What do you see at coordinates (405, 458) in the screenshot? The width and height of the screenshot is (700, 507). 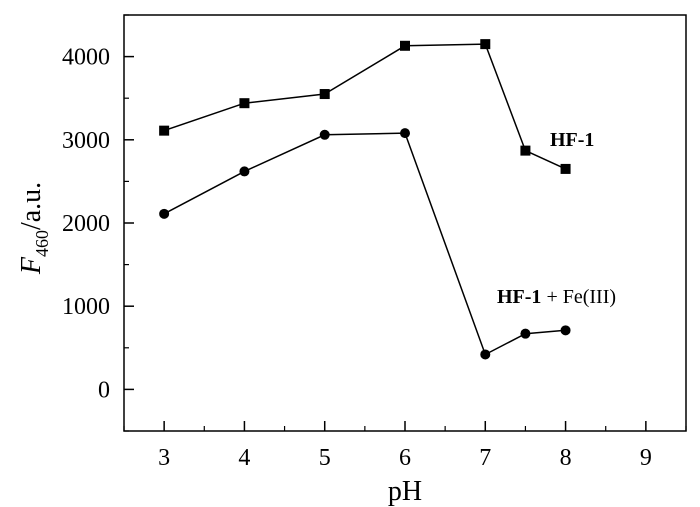 I see `x-tick-label-3: 6` at bounding box center [405, 458].